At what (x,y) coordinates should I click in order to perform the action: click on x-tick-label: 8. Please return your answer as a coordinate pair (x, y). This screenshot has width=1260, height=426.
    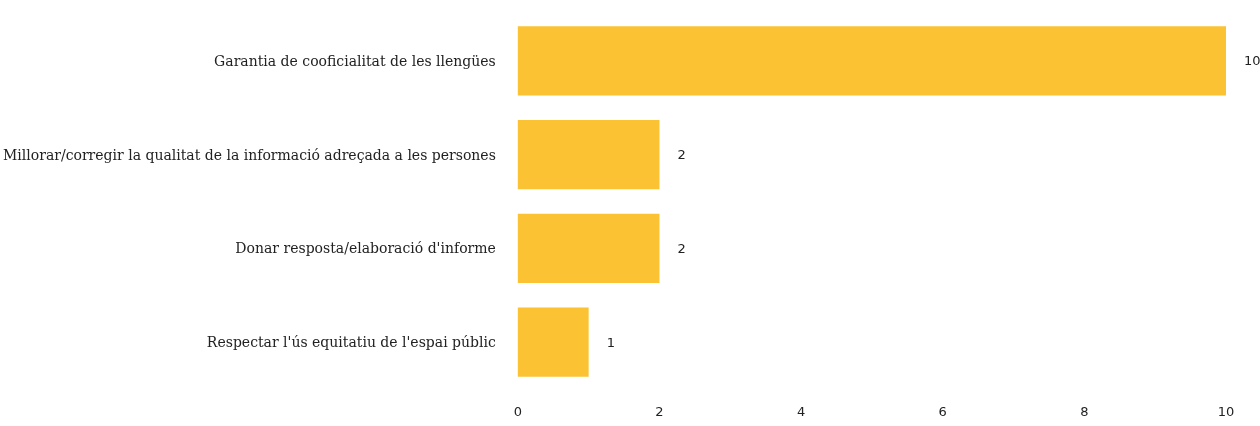
    Looking at the image, I should click on (1084, 411).